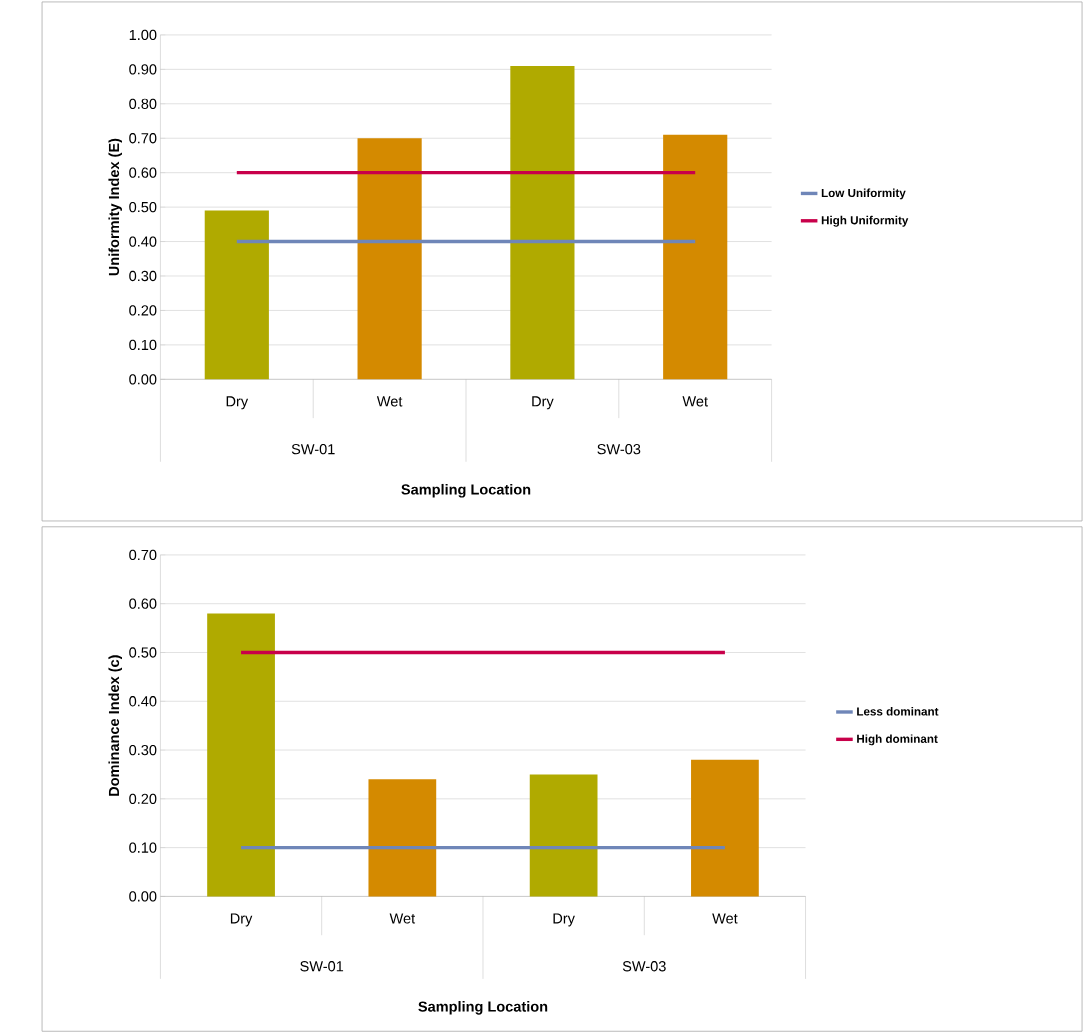 This screenshot has width=1084, height=1033. I want to click on y-tick-label: 0.80, so click(143, 103).